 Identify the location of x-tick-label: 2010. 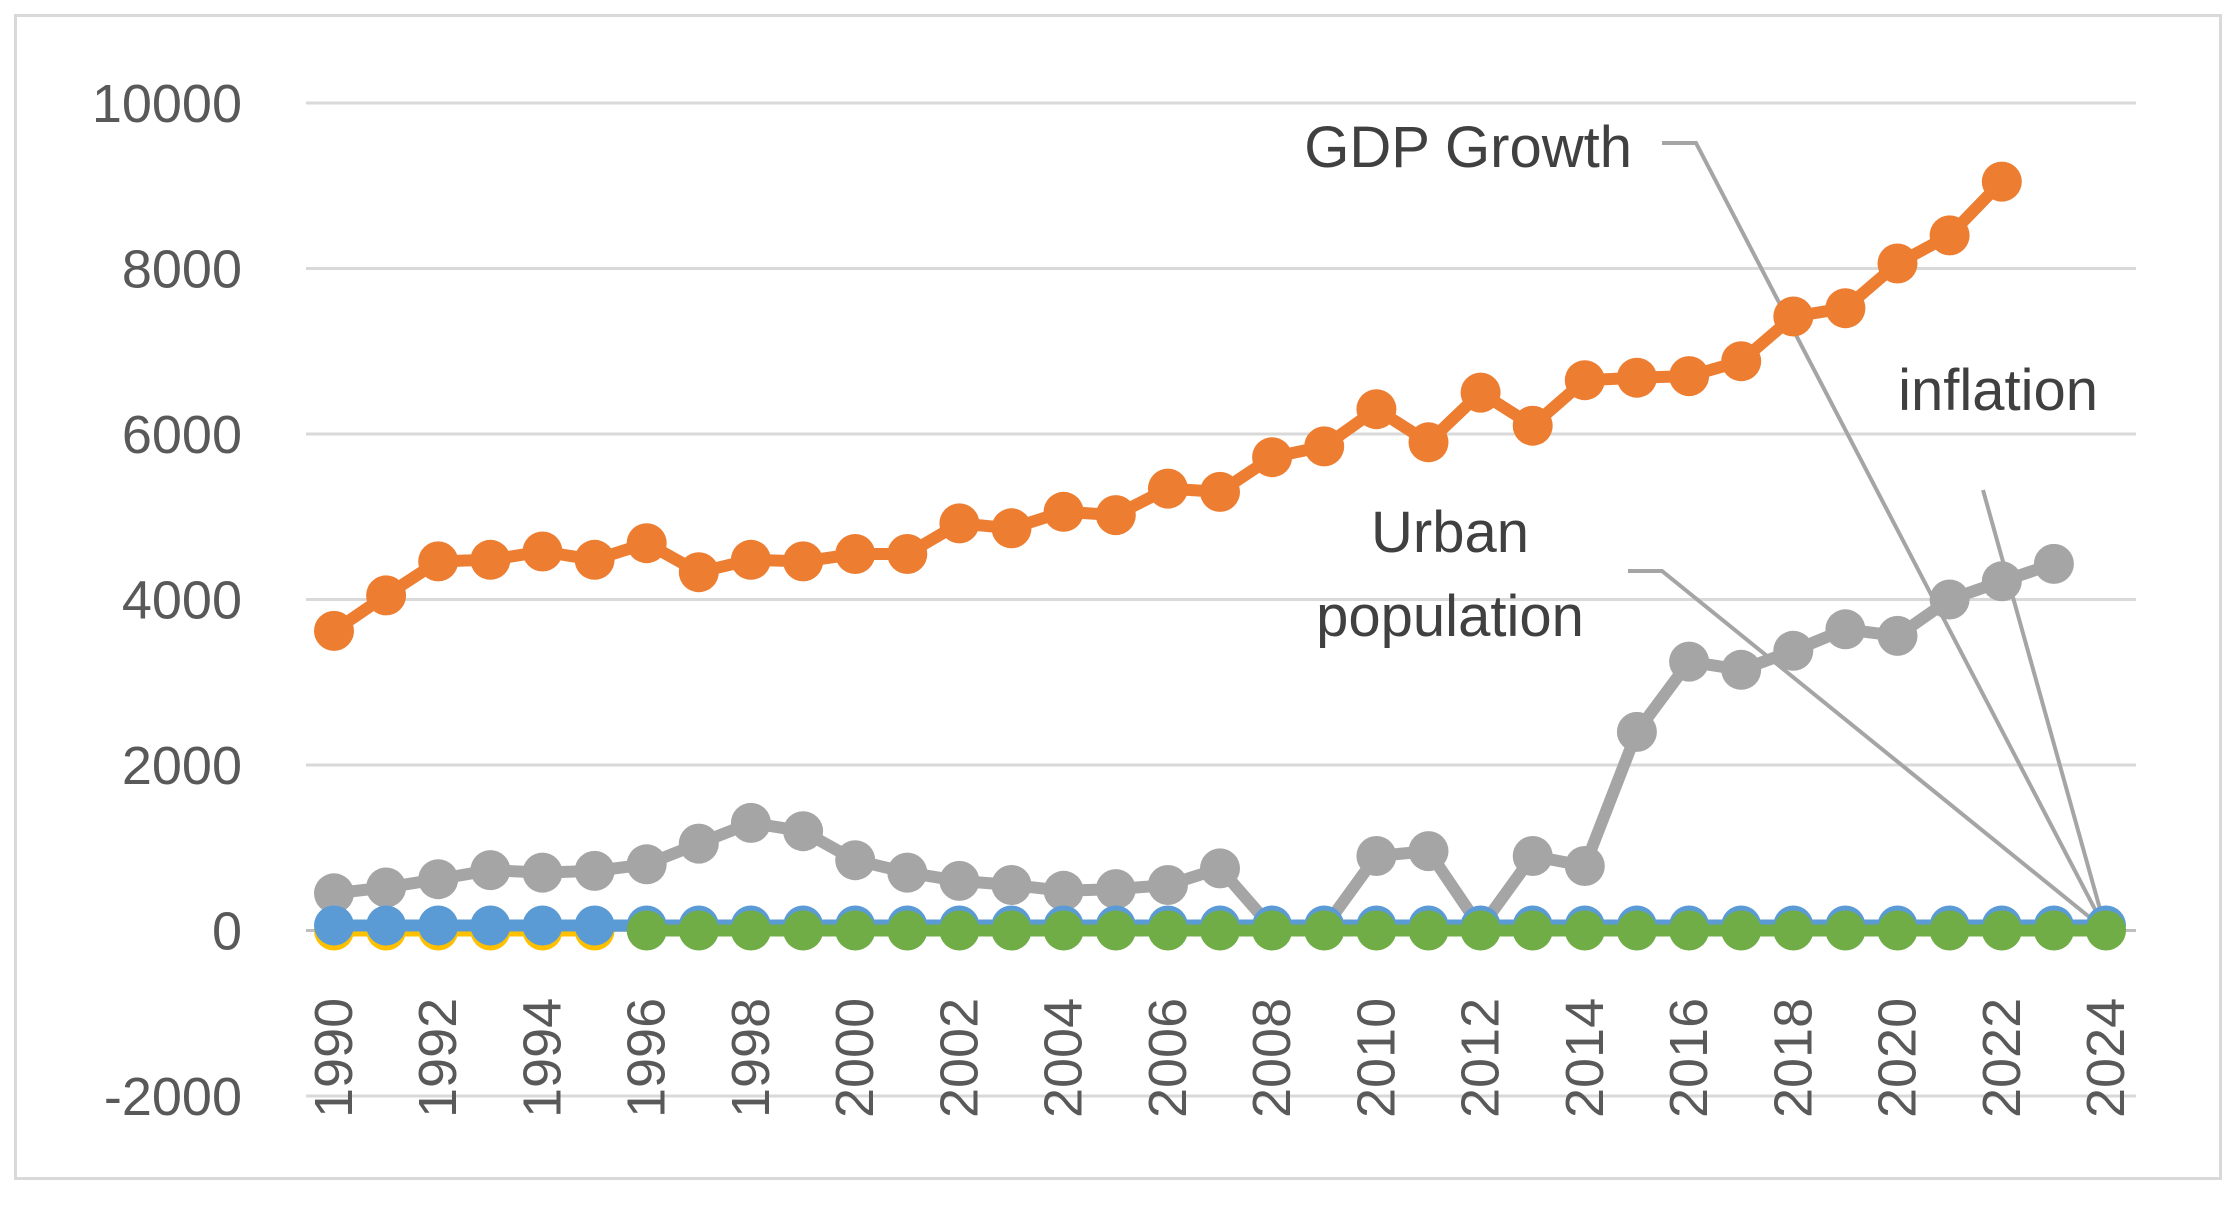
(1376, 1058).